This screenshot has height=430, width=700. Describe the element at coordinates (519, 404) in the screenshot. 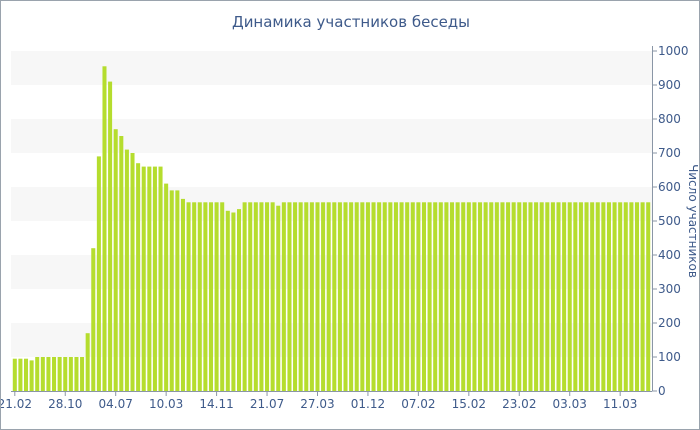

I see `x-tick-label: 23.02` at that location.